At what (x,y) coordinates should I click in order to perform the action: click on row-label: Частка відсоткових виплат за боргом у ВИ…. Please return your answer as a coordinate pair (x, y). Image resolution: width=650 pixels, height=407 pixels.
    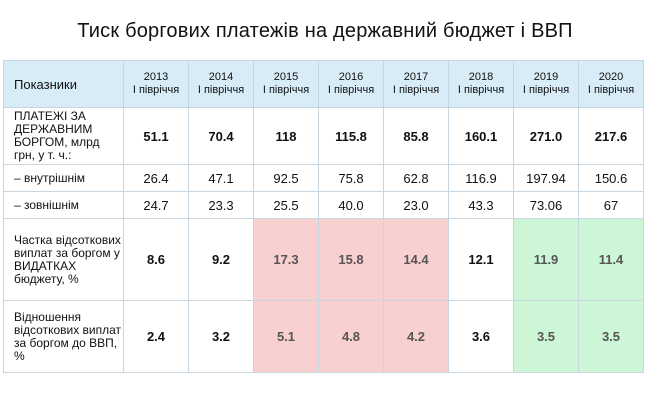
    Looking at the image, I should click on (63, 259).